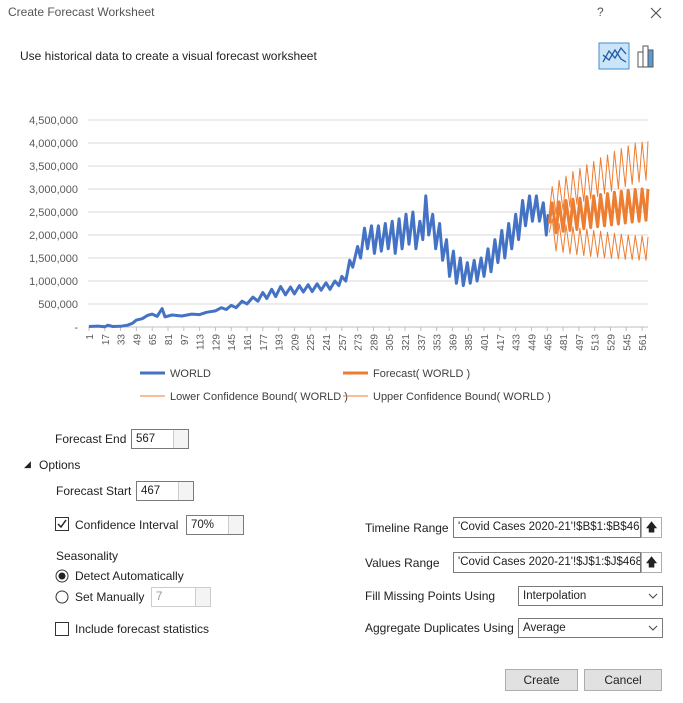 The image size is (683, 703). Describe the element at coordinates (374, 342) in the screenshot. I see `x-tick-label: 289` at that location.